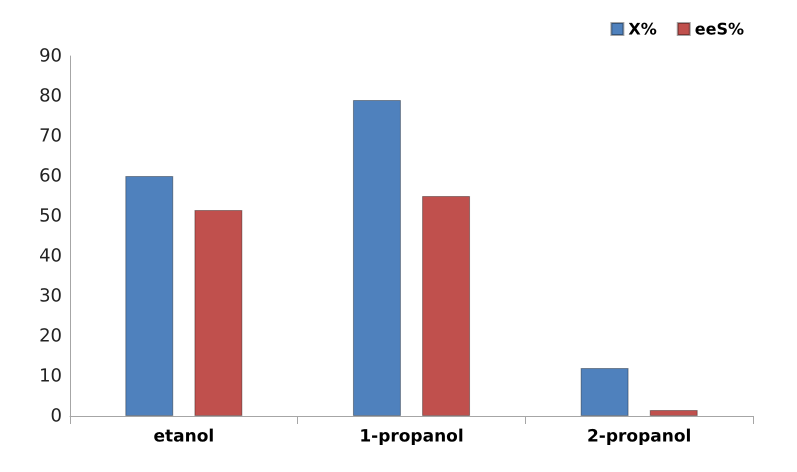  Describe the element at coordinates (183, 436) in the screenshot. I see `x-tick-label: etanol` at that location.